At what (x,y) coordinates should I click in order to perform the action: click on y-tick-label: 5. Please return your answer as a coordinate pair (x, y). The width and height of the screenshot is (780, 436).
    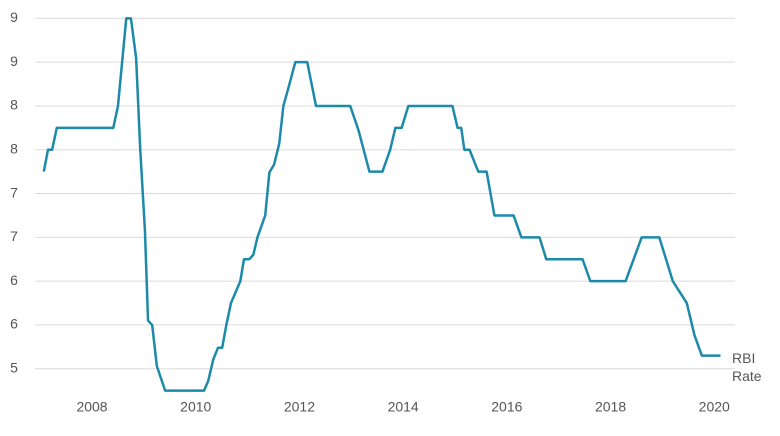
    Looking at the image, I should click on (14, 367).